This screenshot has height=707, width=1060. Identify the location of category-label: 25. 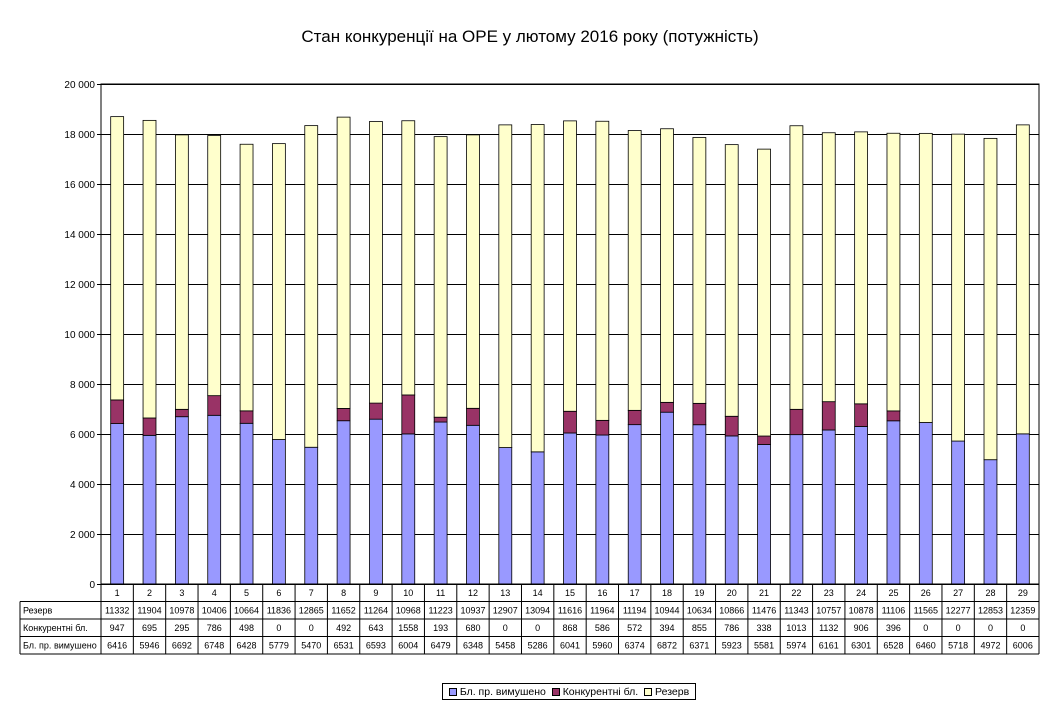
(893, 593).